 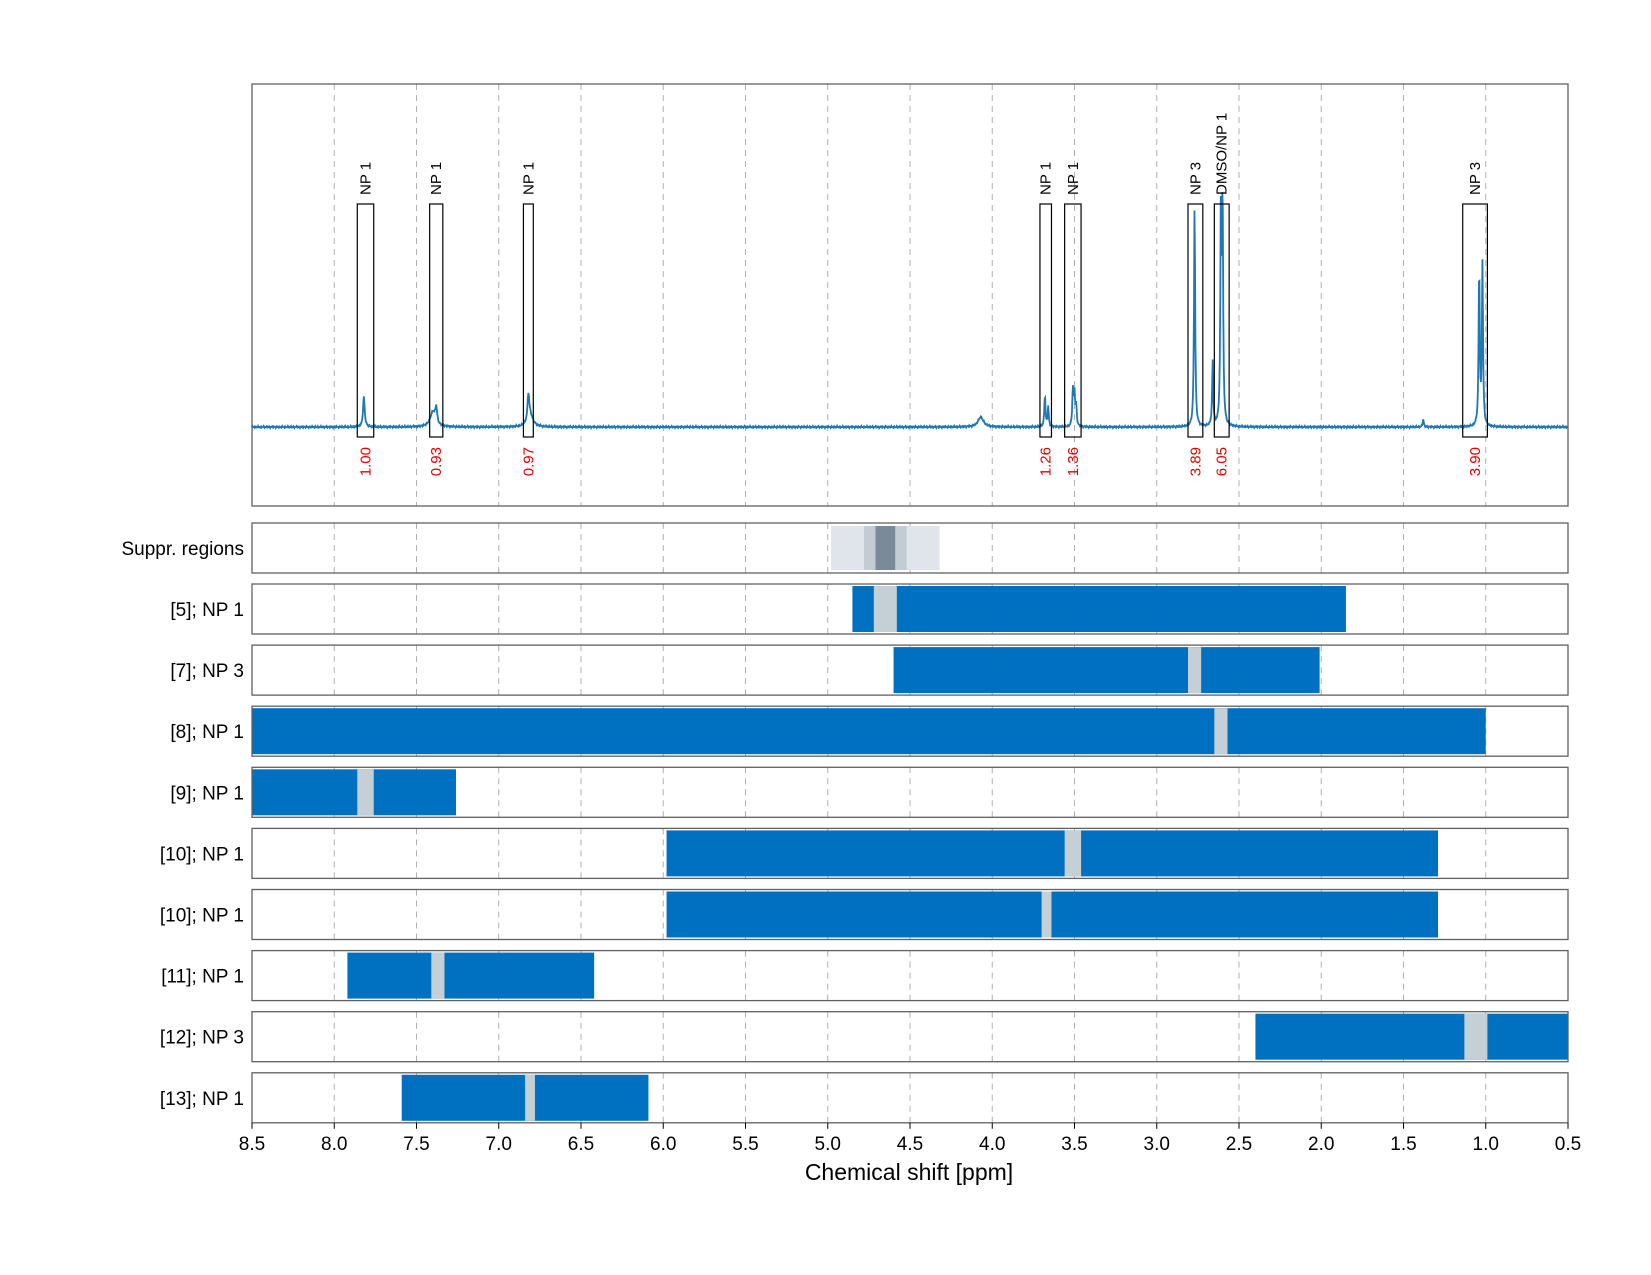 I want to click on integral-label: 3.89, so click(x=1195, y=461).